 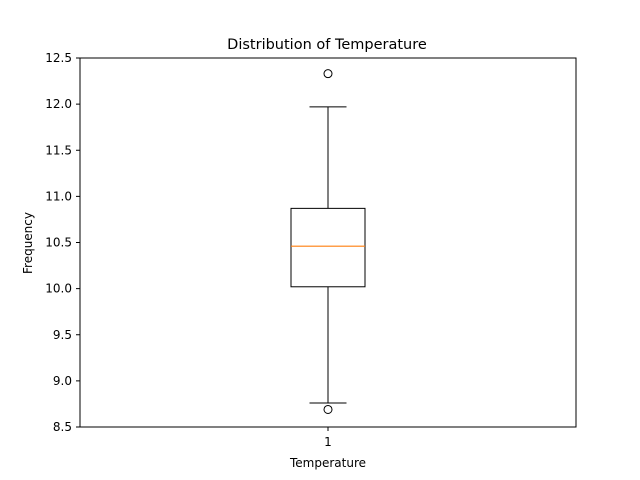 I want to click on x-axis-label: Temperature, so click(x=327, y=463).